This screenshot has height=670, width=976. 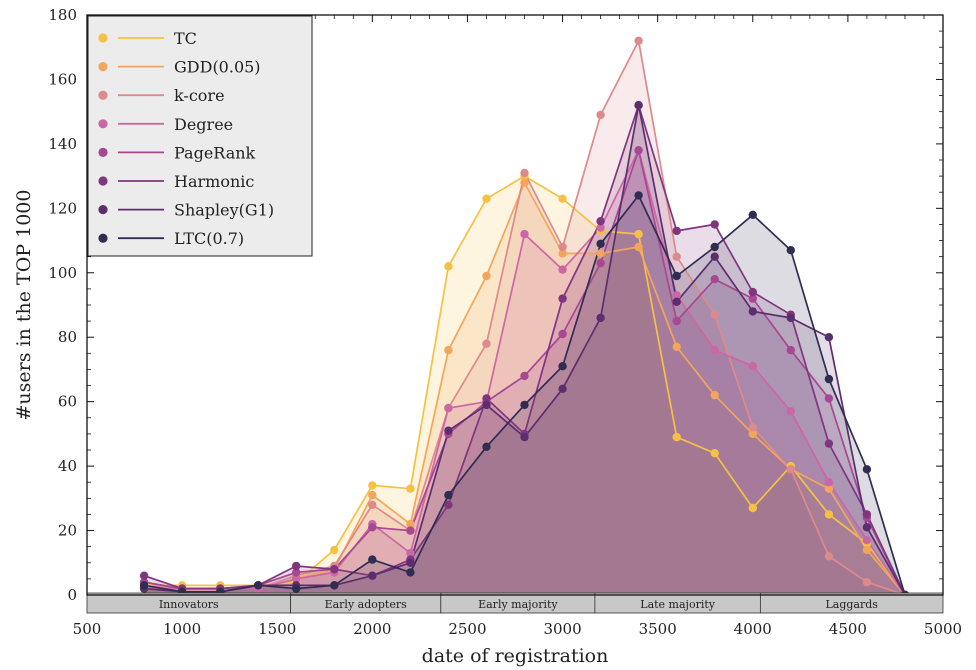 What do you see at coordinates (62, 273) in the screenshot?
I see `y-tick-label: 100` at bounding box center [62, 273].